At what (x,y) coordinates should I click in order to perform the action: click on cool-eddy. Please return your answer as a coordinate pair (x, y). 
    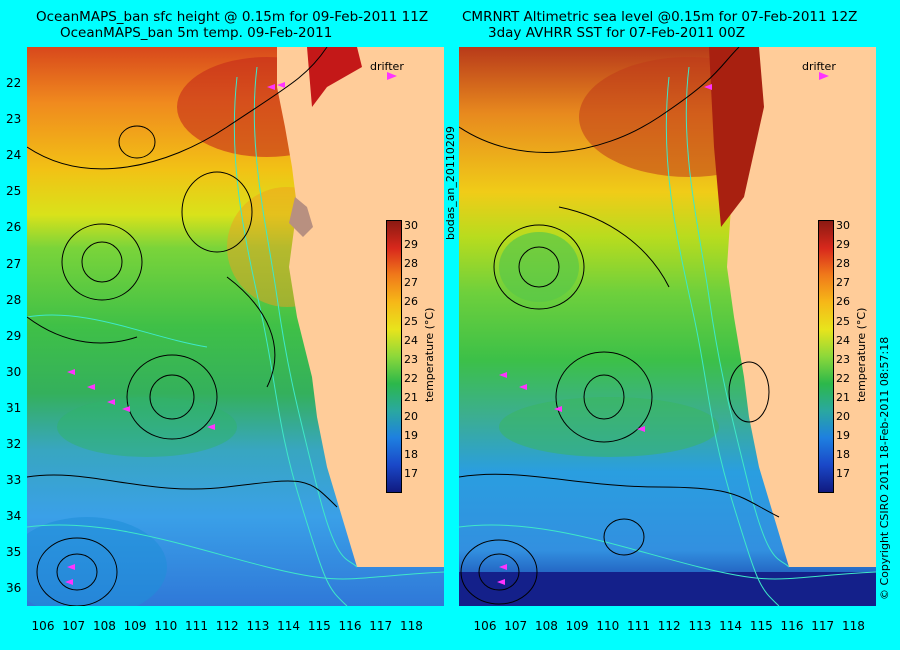
    Looking at the image, I should click on (539, 267).